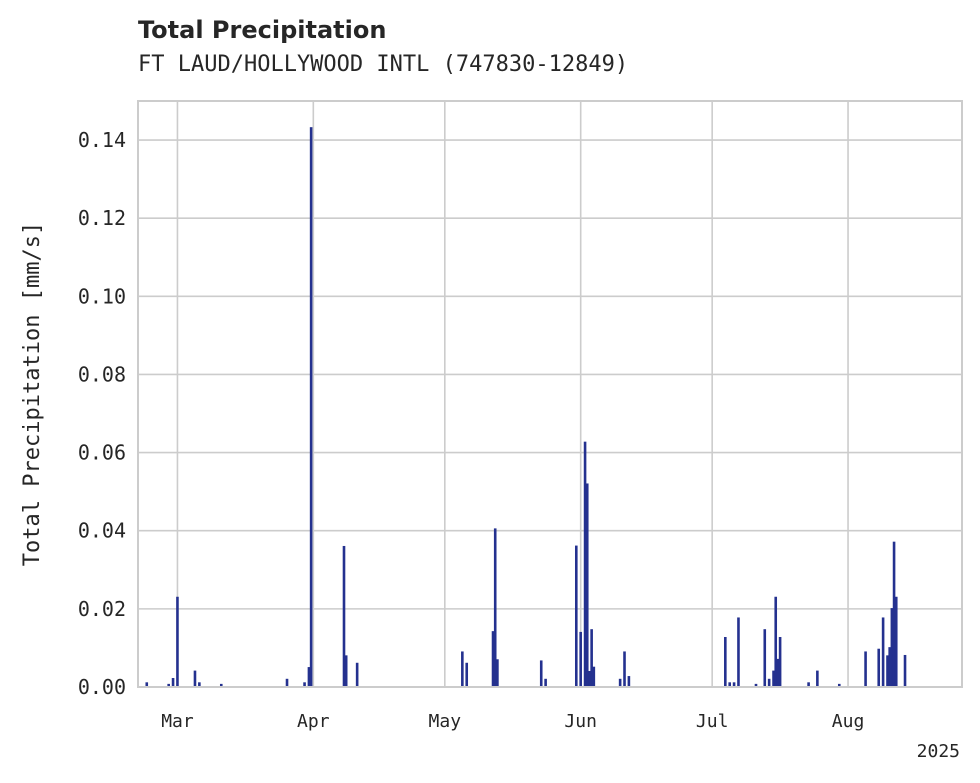 The width and height of the screenshot is (980, 783). I want to click on x-tick-label: May, so click(445, 721).